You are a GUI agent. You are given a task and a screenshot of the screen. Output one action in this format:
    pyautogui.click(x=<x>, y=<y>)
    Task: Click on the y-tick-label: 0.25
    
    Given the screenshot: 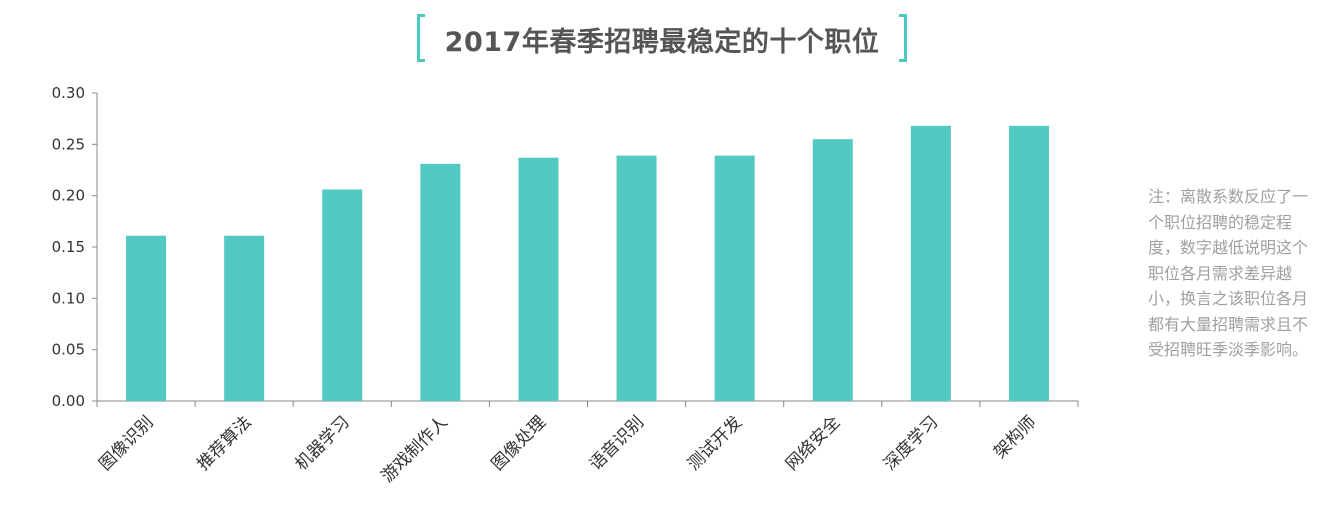 What is the action you would take?
    pyautogui.click(x=68, y=144)
    